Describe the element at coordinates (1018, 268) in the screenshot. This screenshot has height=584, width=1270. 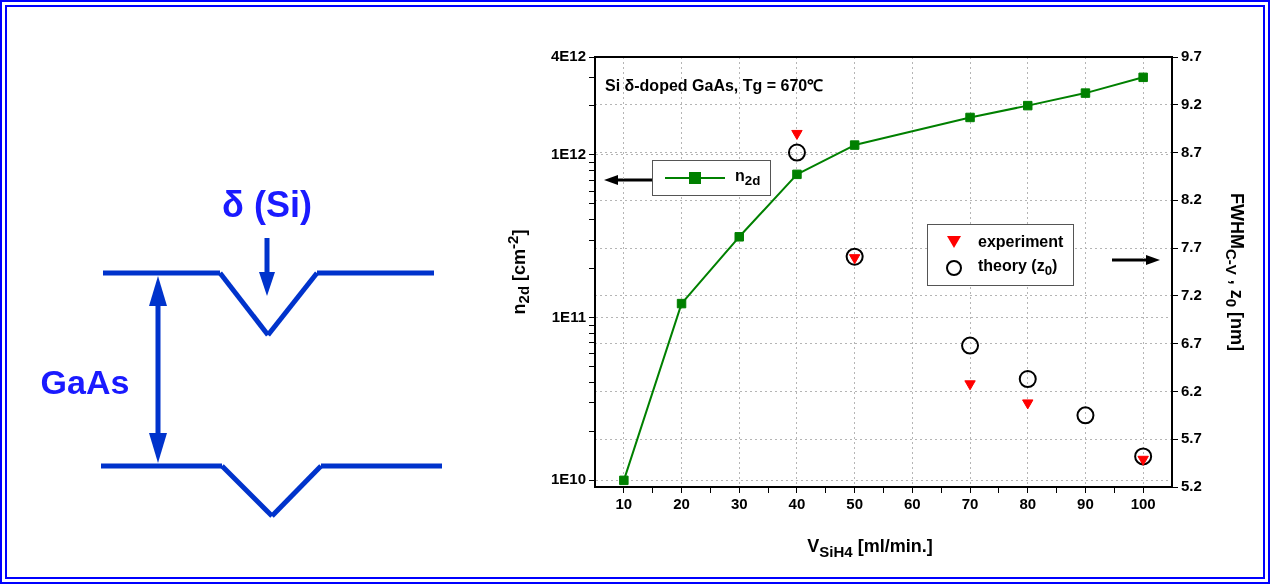
I see `legend-label: theory (z$_{0}$)` at that location.